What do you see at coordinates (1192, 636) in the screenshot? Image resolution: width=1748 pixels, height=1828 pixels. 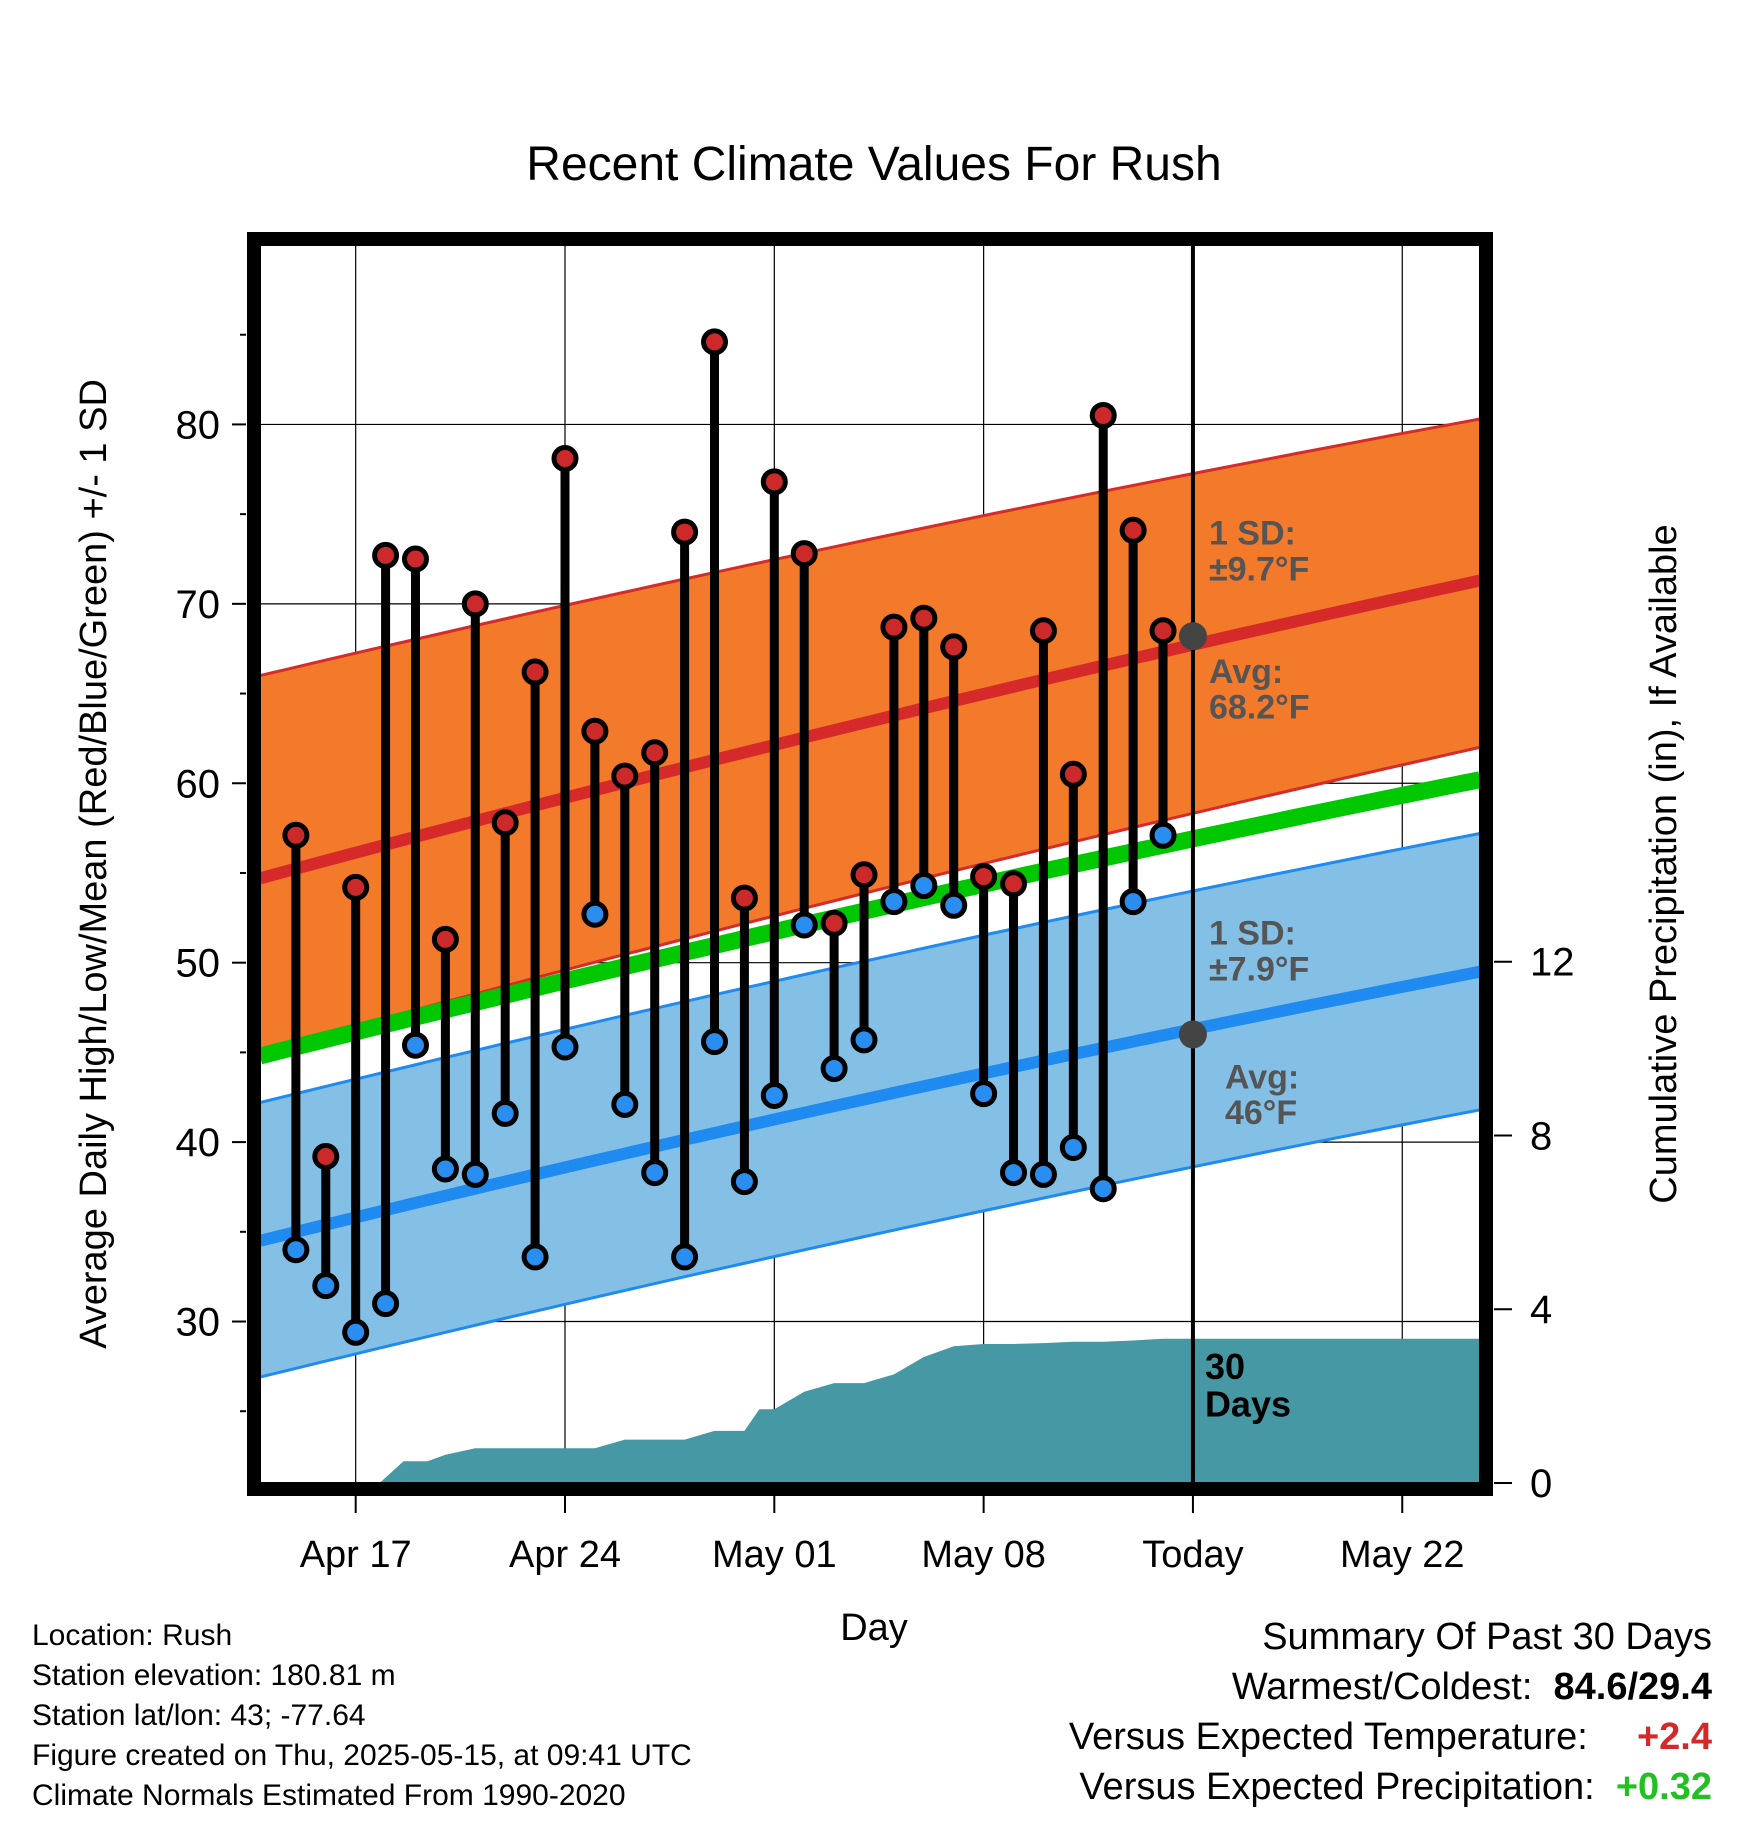 I see `high-avg-marker` at bounding box center [1192, 636].